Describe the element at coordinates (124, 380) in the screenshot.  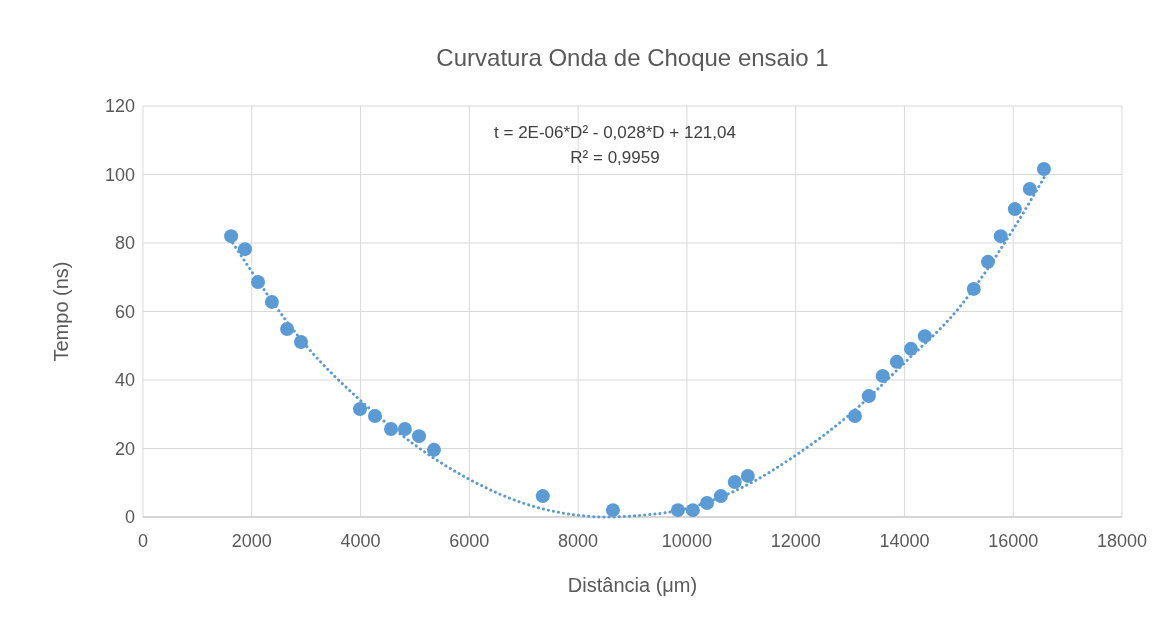
I see `y-tick-label: 40` at that location.